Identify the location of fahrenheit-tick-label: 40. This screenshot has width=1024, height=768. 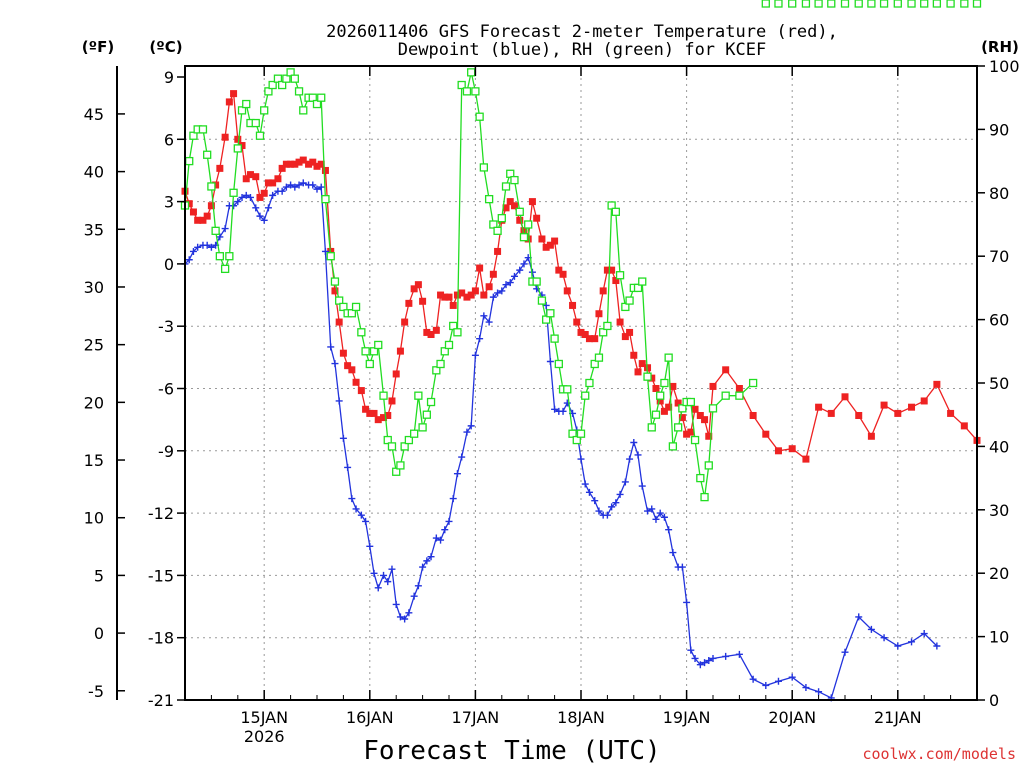
(94, 172).